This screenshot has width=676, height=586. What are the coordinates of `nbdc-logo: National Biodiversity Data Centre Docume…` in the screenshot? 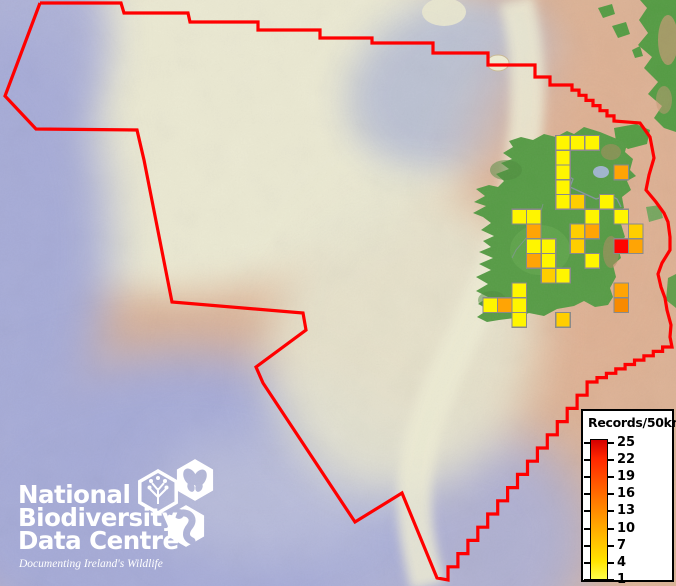 It's located at (162, 517).